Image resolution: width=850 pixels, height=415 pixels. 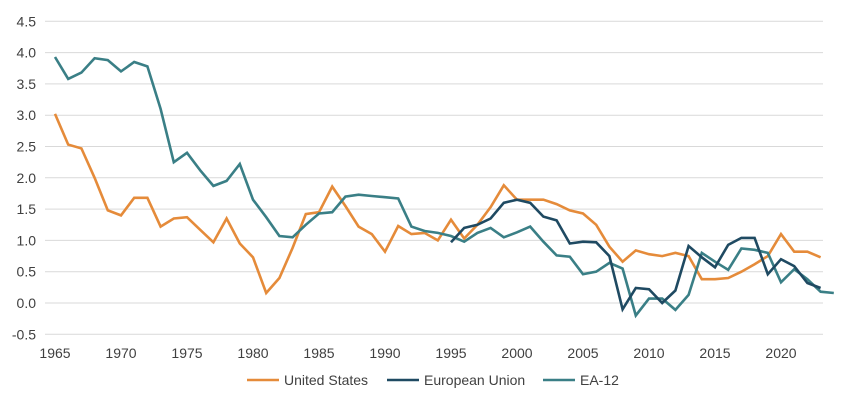 What do you see at coordinates (252, 353) in the screenshot?
I see `x-tick-label: 1980` at bounding box center [252, 353].